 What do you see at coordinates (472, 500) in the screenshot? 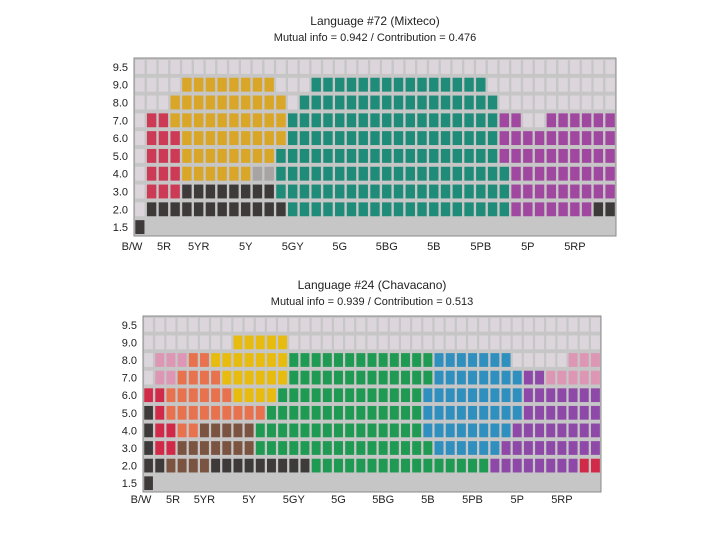
I see `x-tick-label: 5PB` at bounding box center [472, 500].